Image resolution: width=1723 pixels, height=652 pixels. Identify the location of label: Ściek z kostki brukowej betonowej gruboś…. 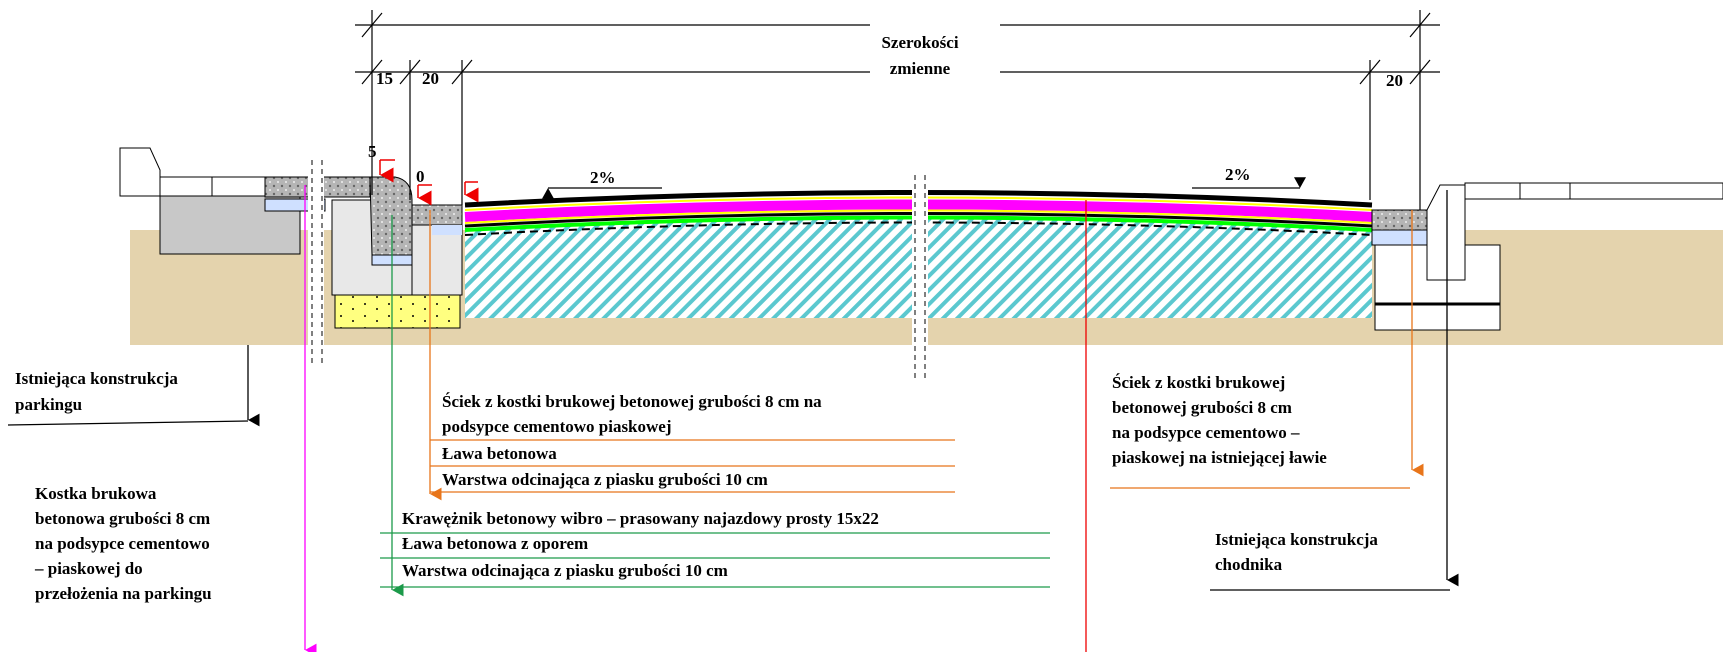
(632, 401).